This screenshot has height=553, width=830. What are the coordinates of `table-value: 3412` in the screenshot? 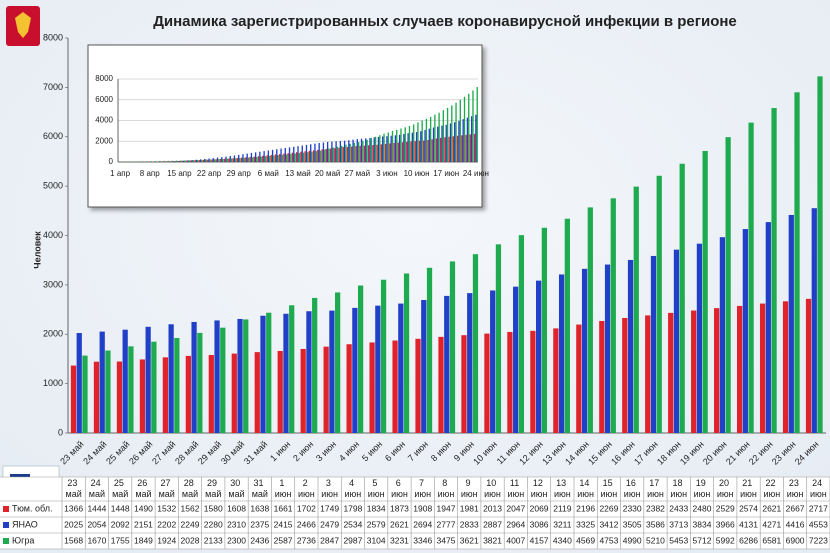 It's located at (608, 524).